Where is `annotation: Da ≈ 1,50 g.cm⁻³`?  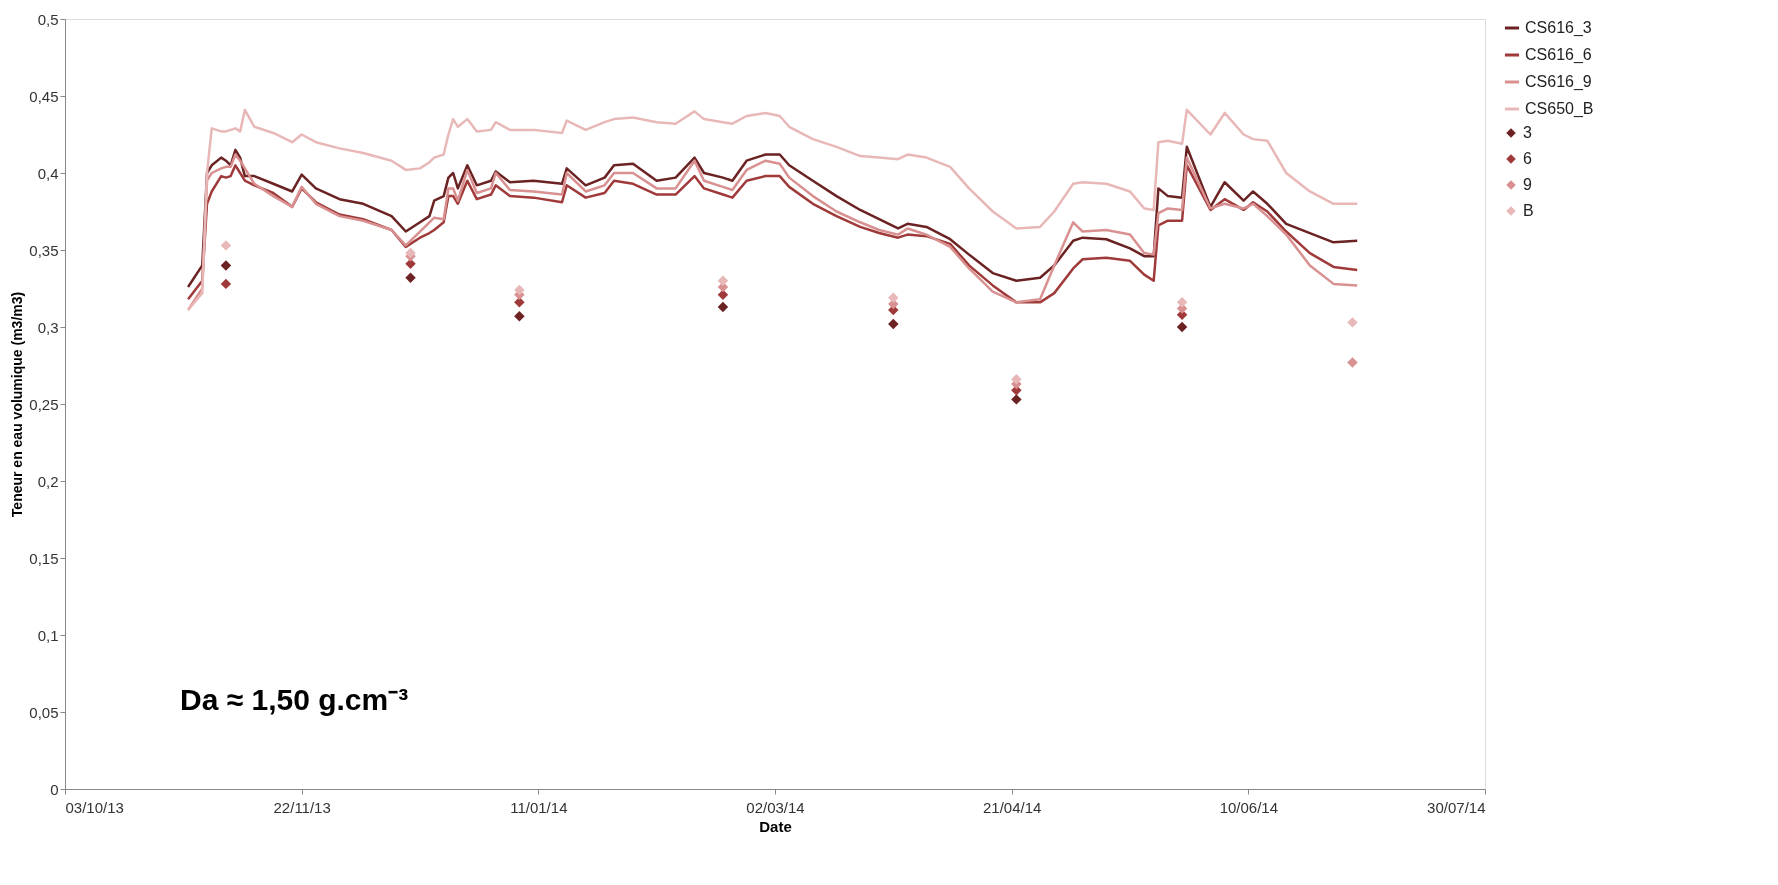
annotation: Da ≈ 1,50 g.cm⁻³ is located at coordinates (294, 699).